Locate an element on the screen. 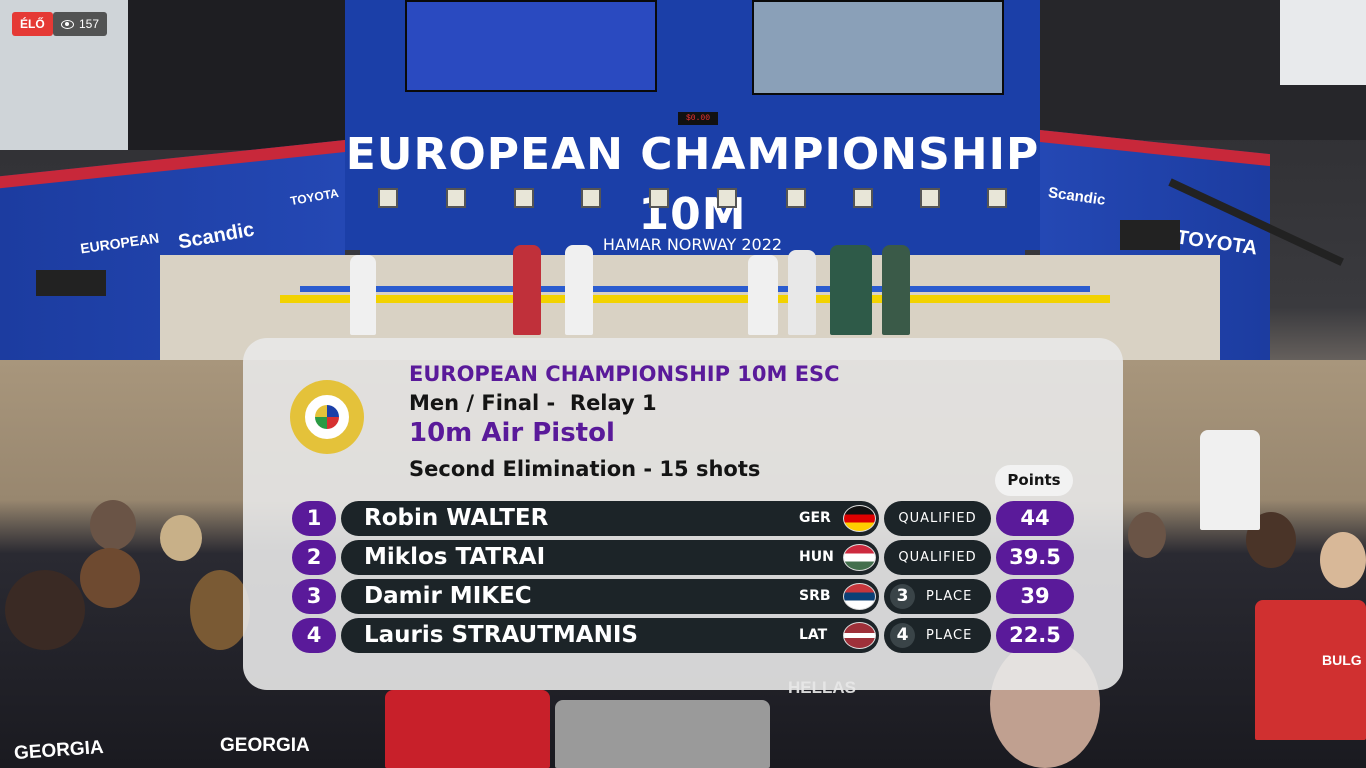 The image size is (1366, 768). event-discipline: 10m Air Pistol is located at coordinates (512, 433).